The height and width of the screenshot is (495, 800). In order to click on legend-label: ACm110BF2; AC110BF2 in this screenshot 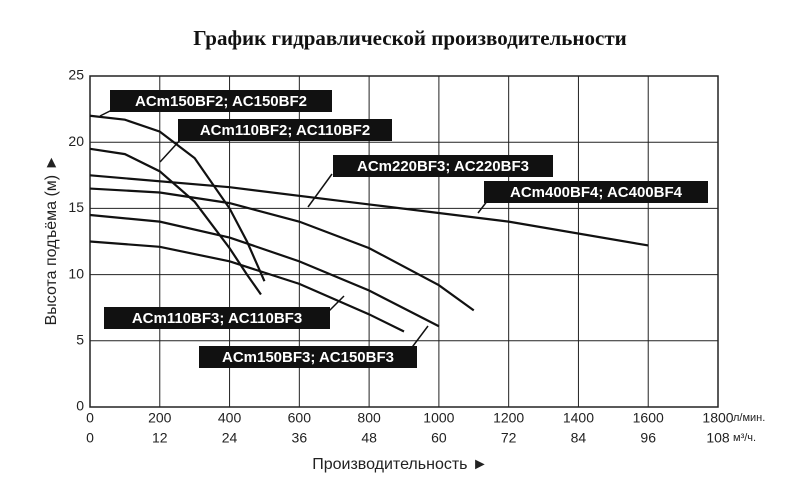, I will do `click(285, 130)`.